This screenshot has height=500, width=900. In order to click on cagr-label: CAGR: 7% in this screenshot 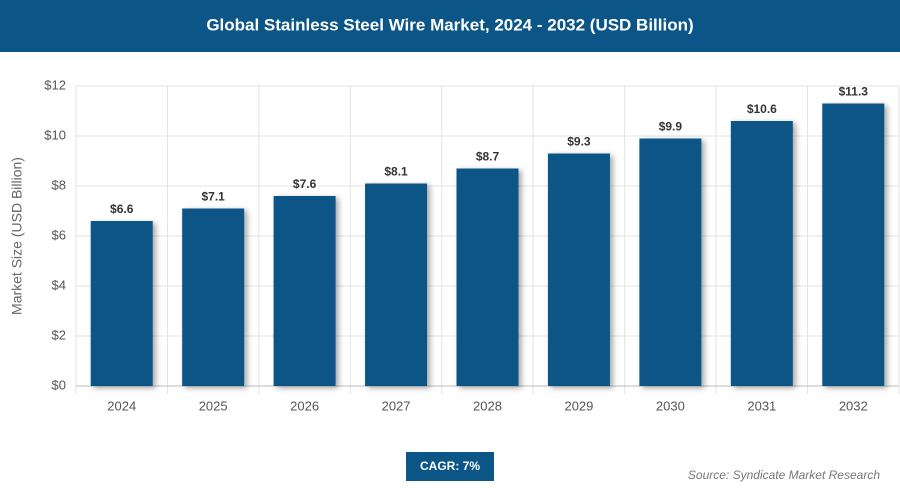, I will do `click(450, 466)`.